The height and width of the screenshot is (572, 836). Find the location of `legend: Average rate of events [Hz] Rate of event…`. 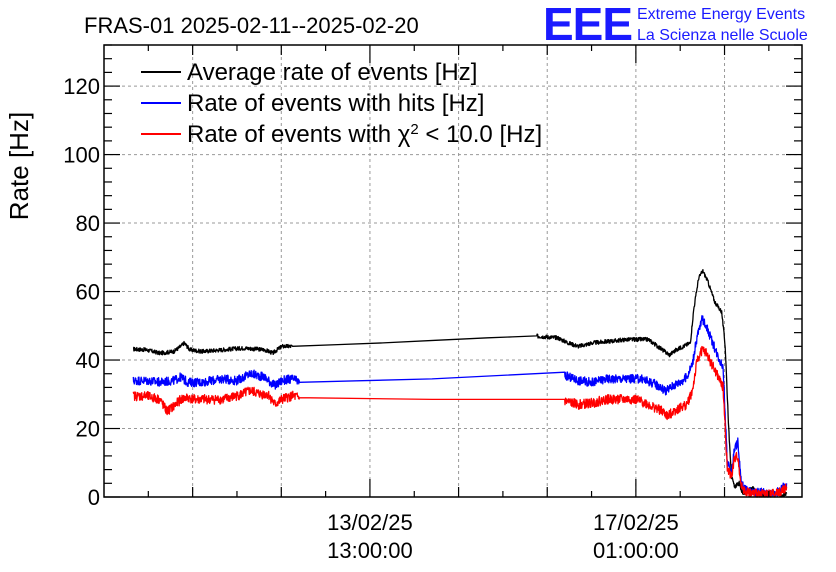

legend: Average rate of events [Hz] Rate of event… is located at coordinates (341, 103).